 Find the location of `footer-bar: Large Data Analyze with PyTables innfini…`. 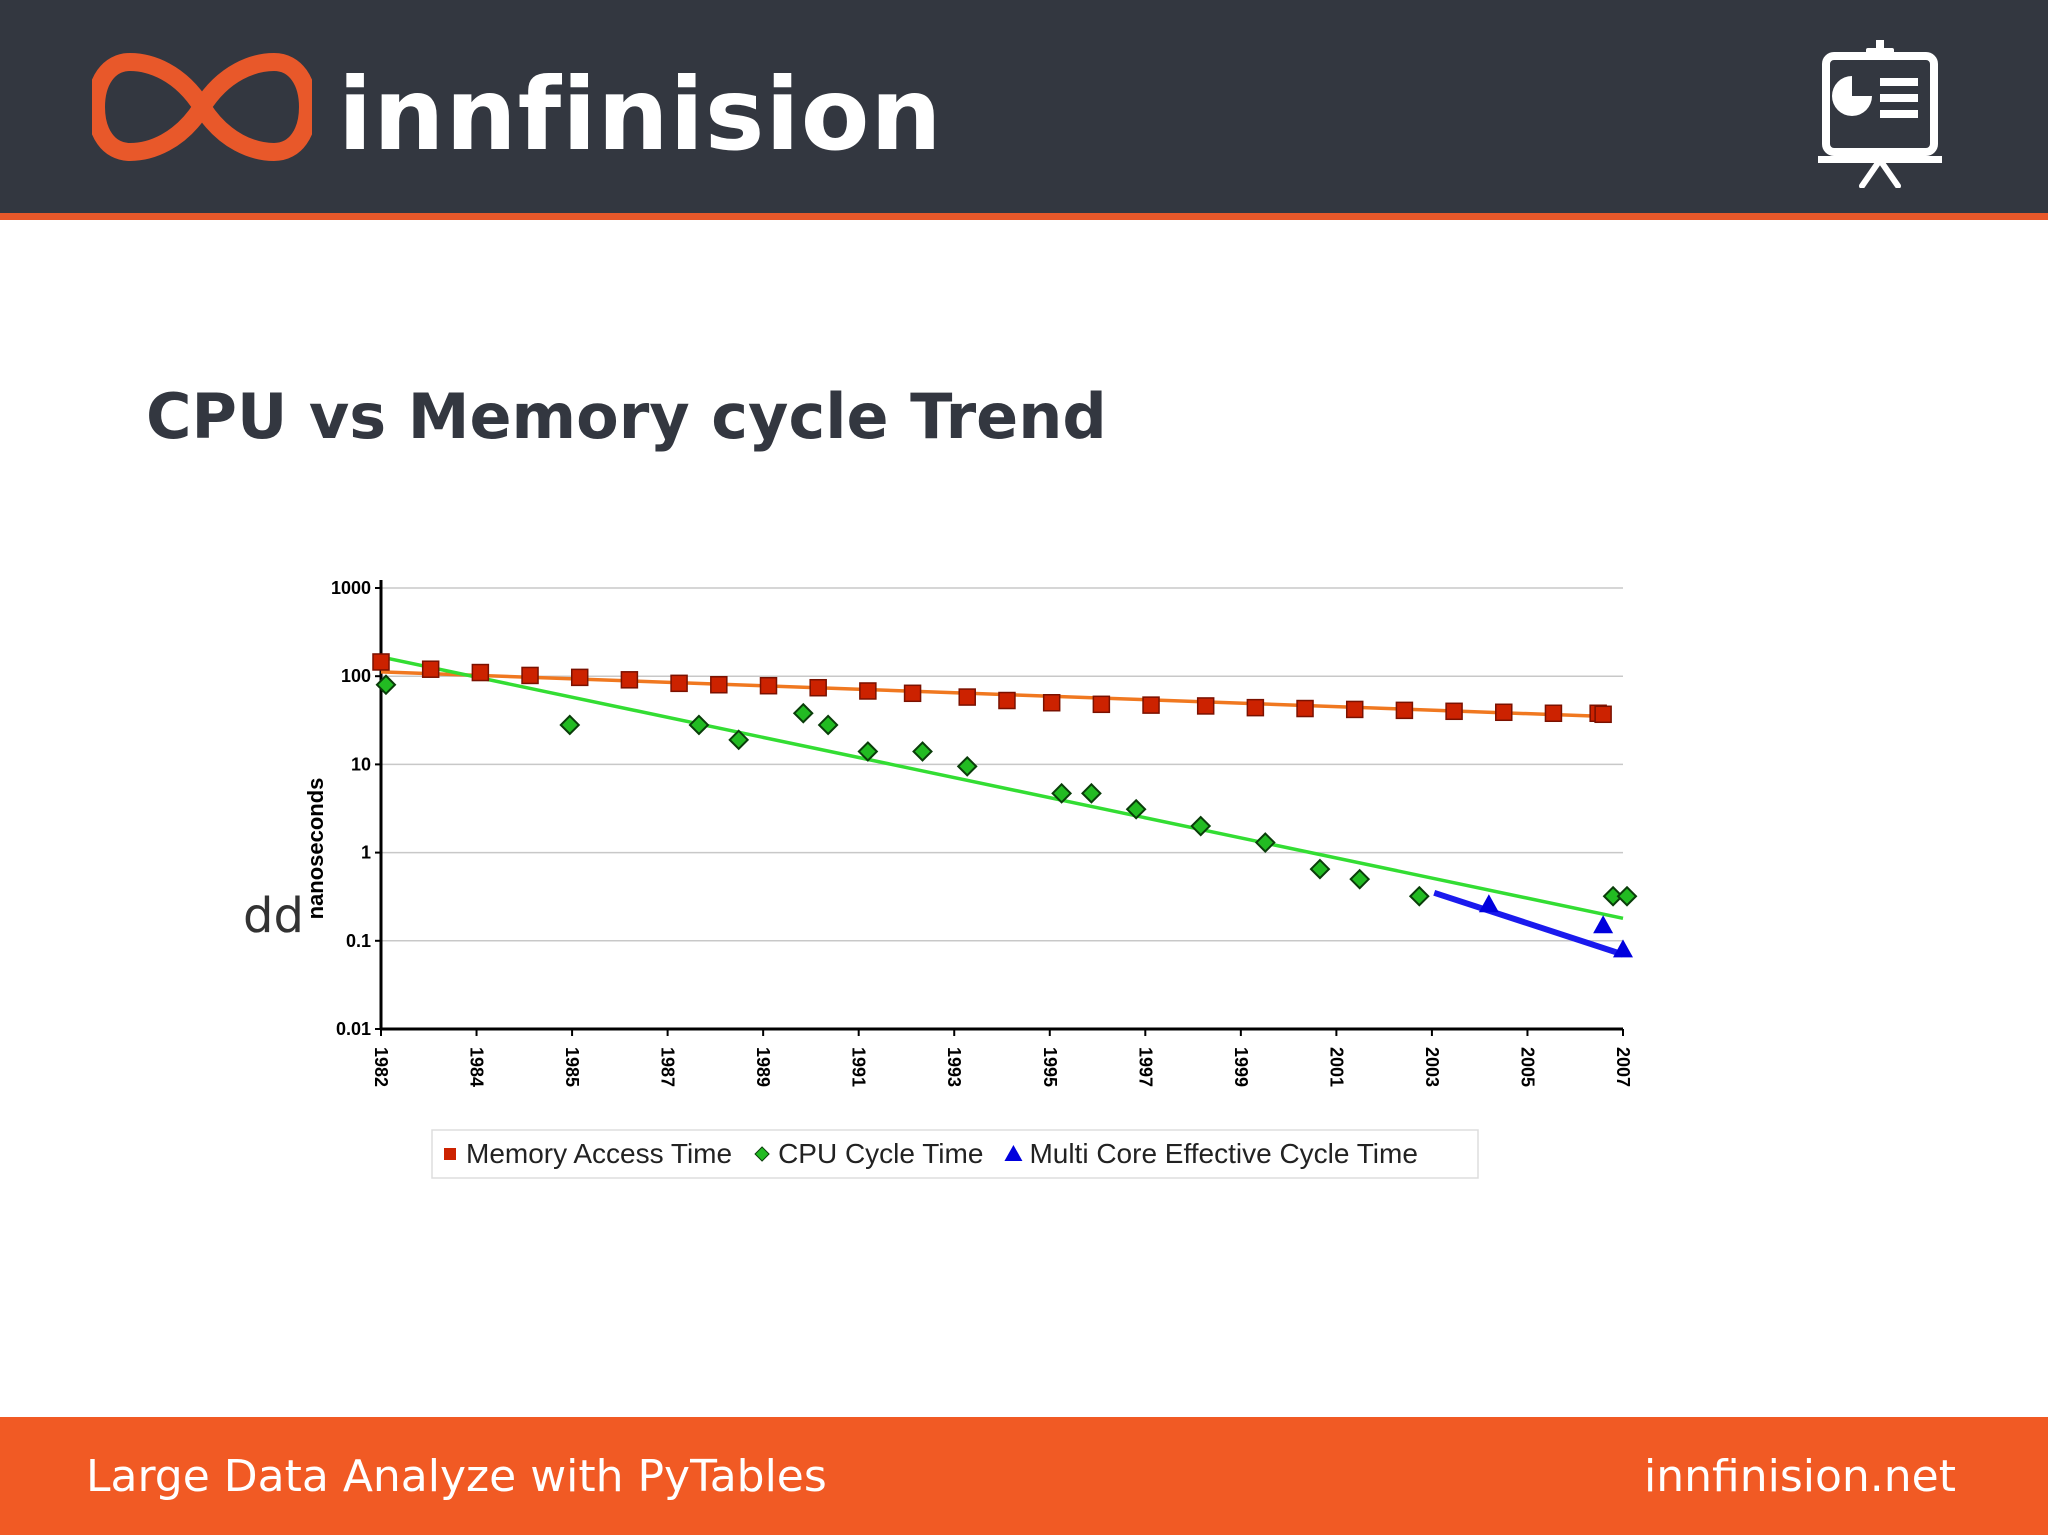

footer-bar: Large Data Analyze with PyTables innfini… is located at coordinates (1024, 1476).